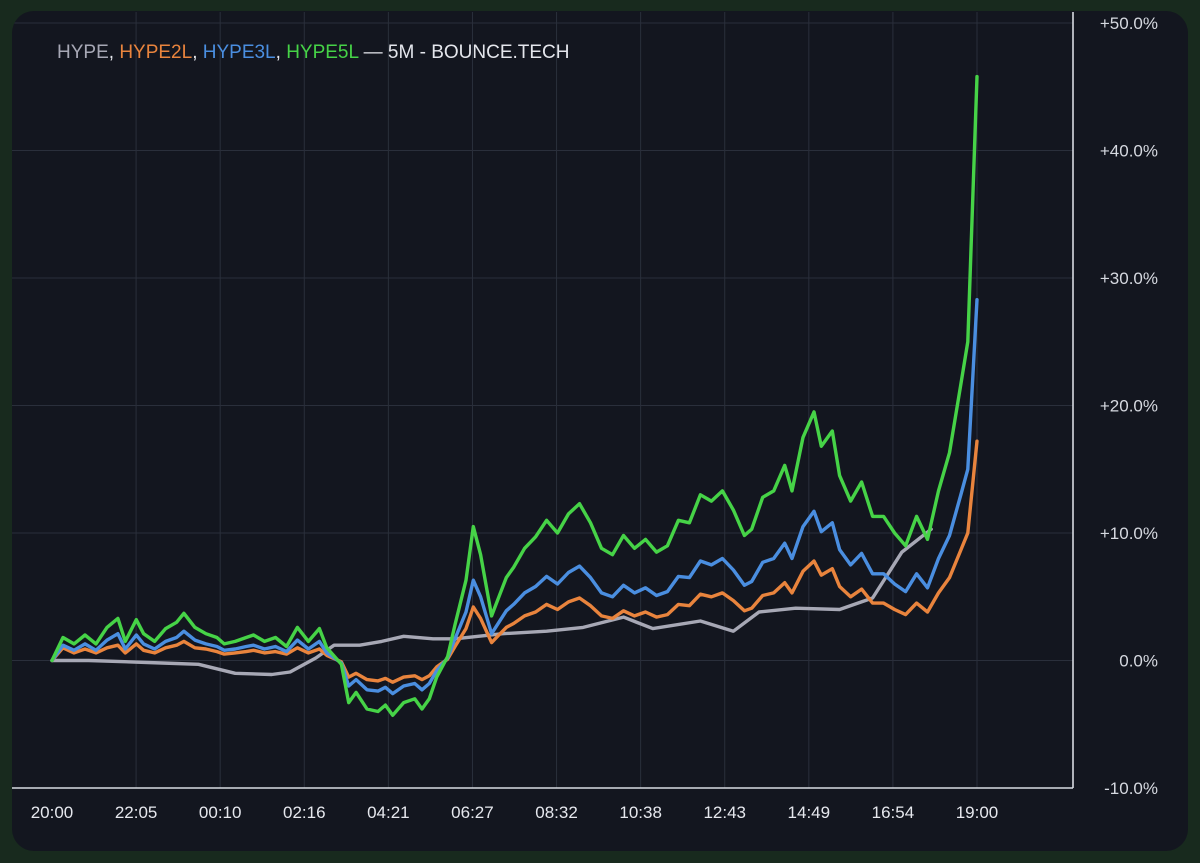 This screenshot has height=863, width=1200. Describe the element at coordinates (220, 812) in the screenshot. I see `x-tick-label: 00:10` at that location.